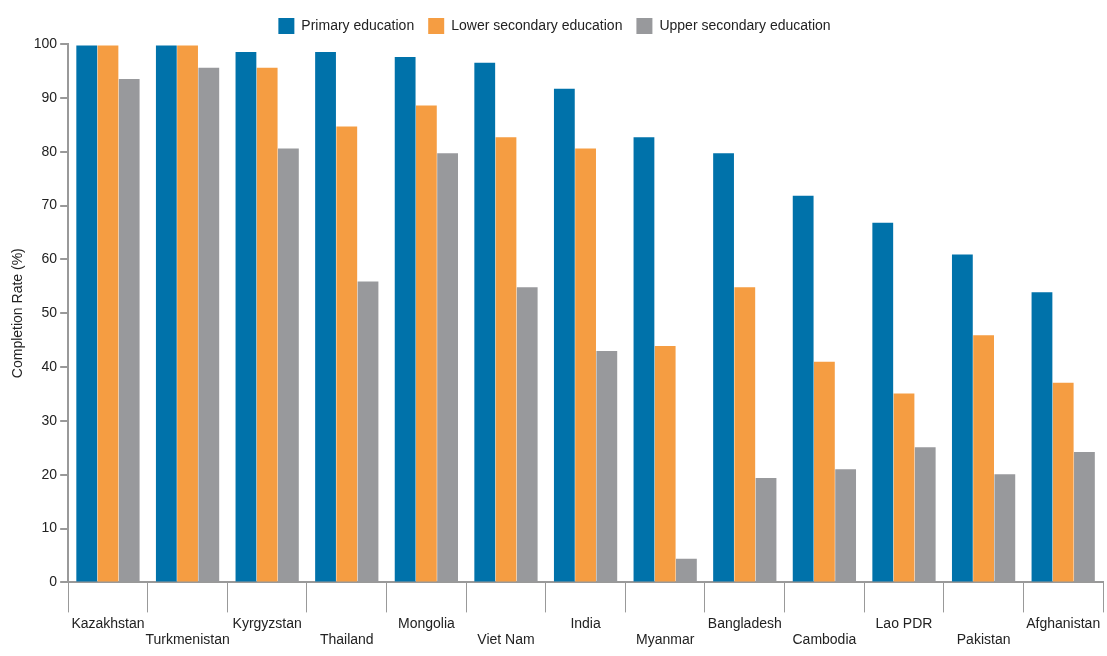 Image resolution: width=1107 pixels, height=656 pixels. What do you see at coordinates (745, 24) in the screenshot?
I see `legend-label: Upper secondary education` at bounding box center [745, 24].